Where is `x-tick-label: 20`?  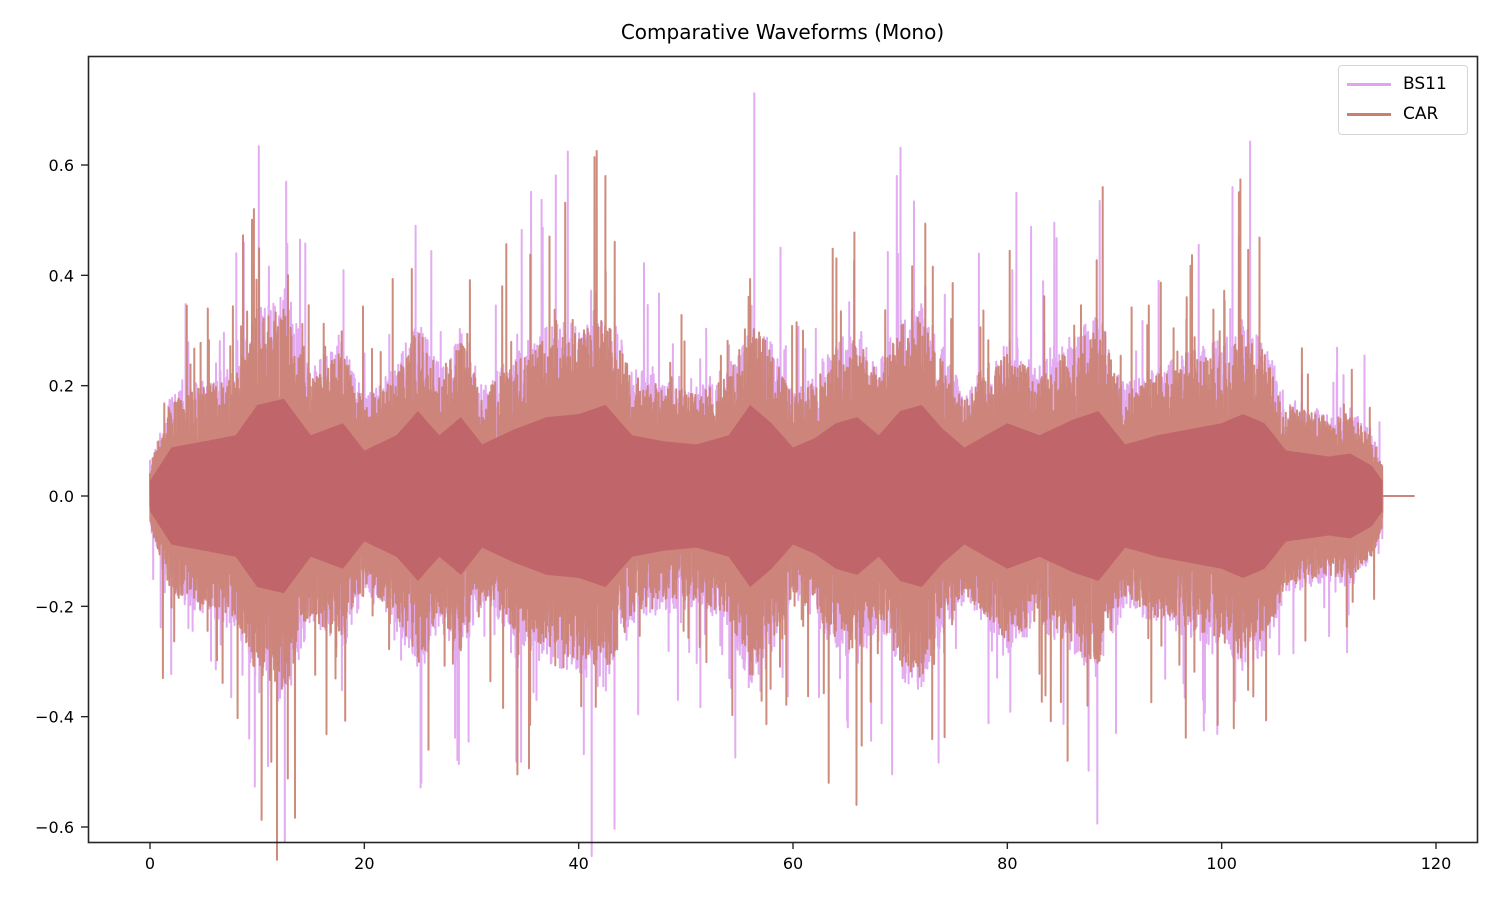
x-tick-label: 20 is located at coordinates (364, 863).